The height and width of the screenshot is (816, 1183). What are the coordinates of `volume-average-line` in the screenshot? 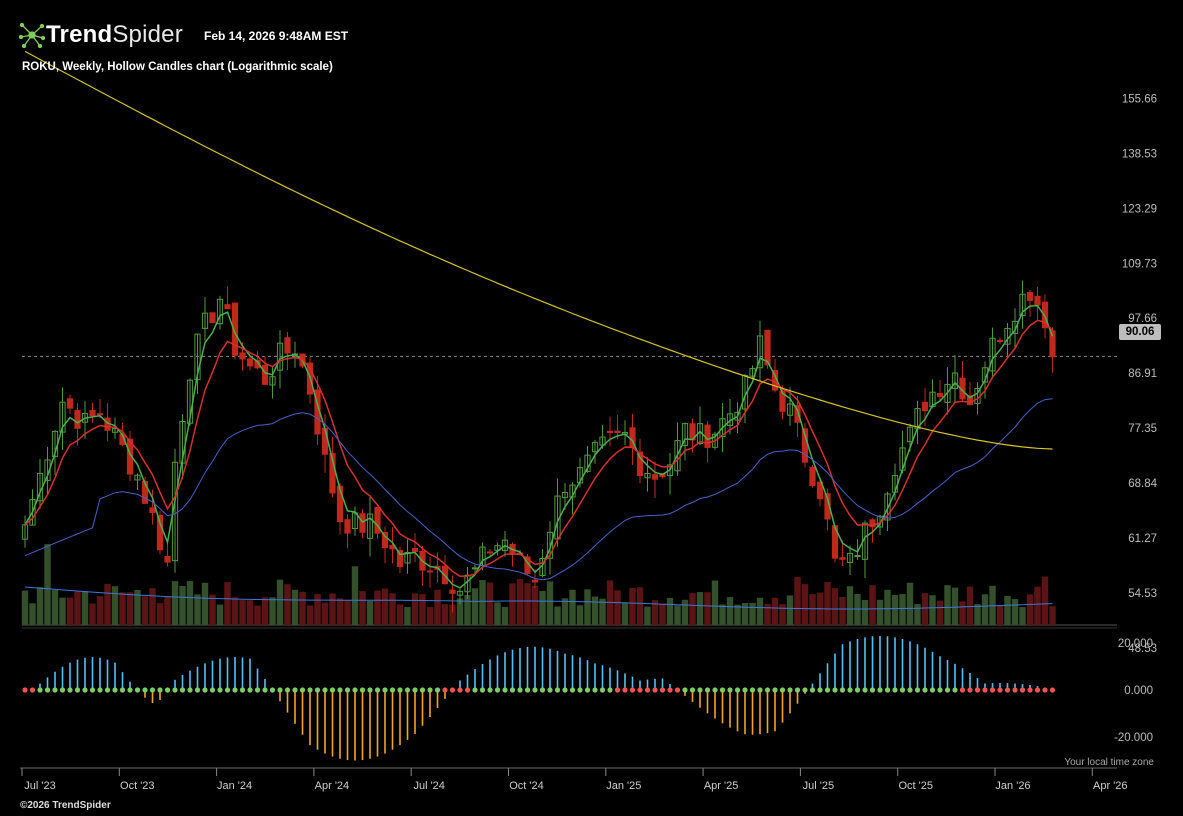 It's located at (538, 598).